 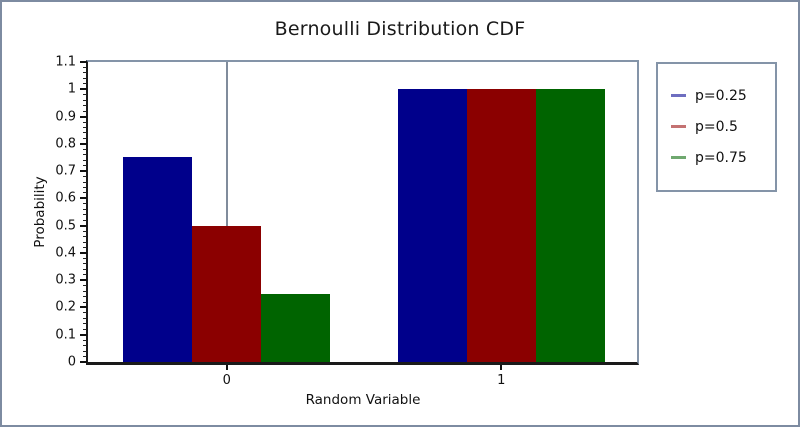 I want to click on y-tick-label: 0, so click(x=71, y=362).